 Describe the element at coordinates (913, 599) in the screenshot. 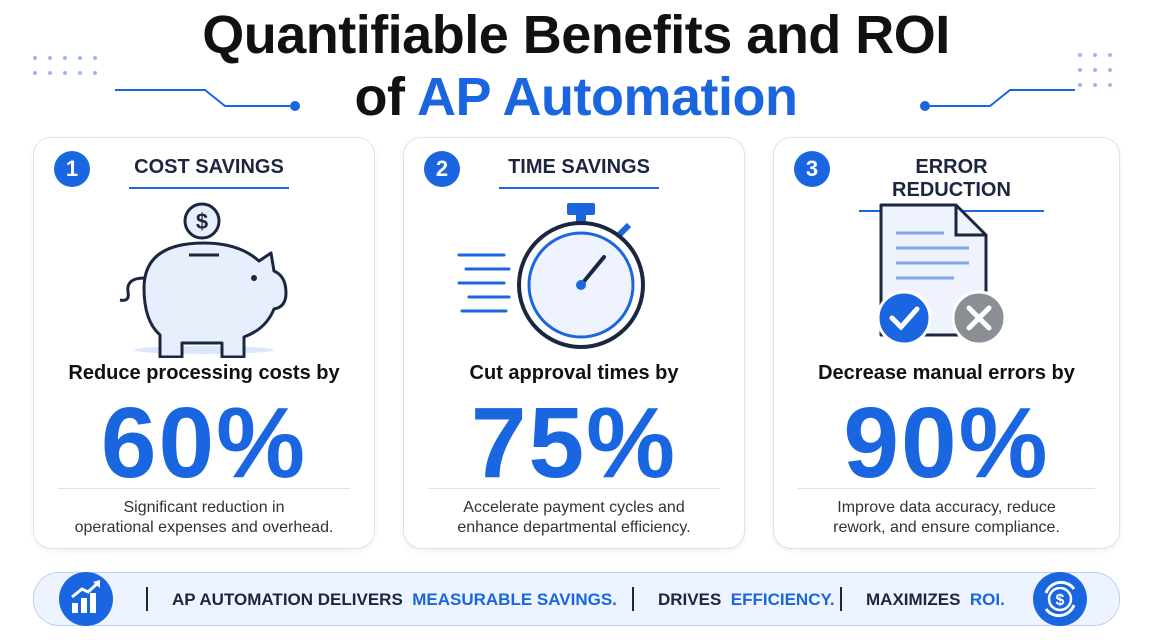

I see `footer-text: MAXIMIZES` at that location.